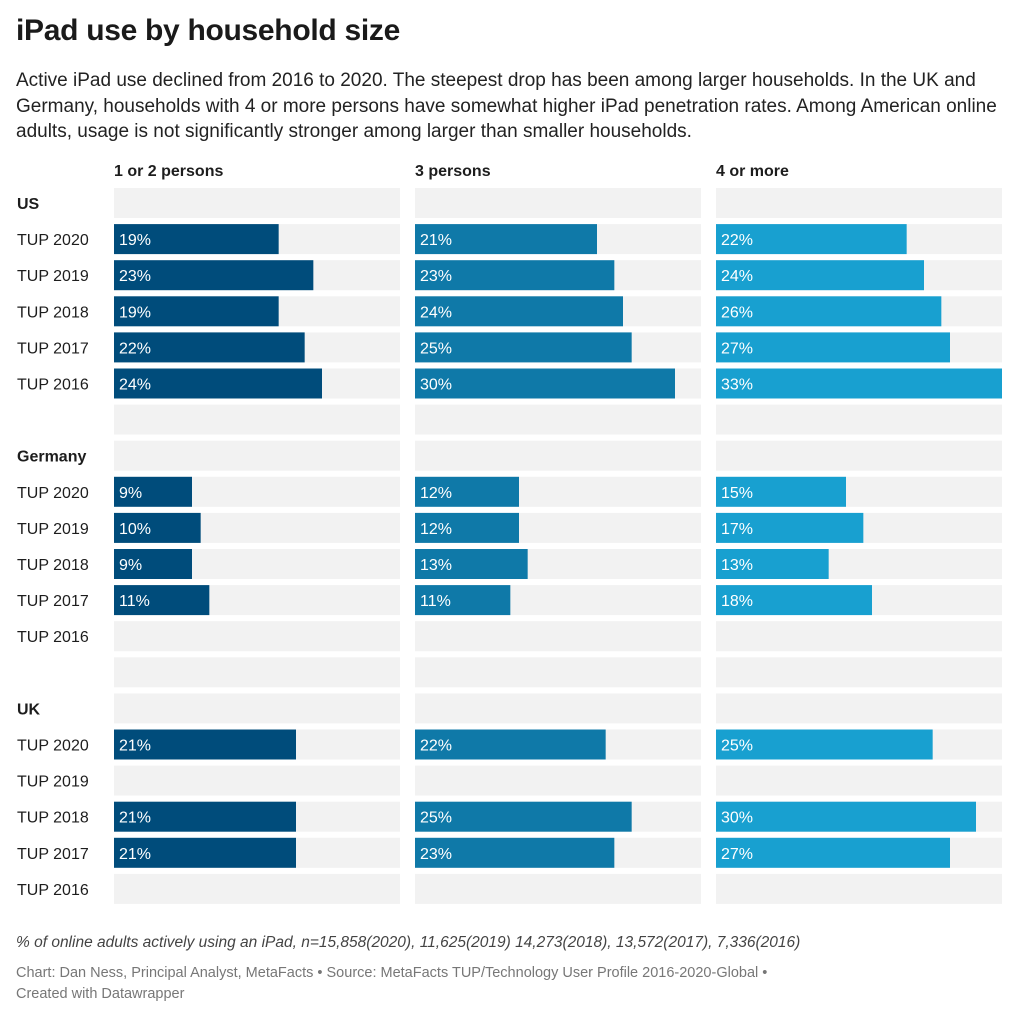 The image size is (1024, 1018). I want to click on bar-uk-tup-2017-3-persons, so click(515, 852).